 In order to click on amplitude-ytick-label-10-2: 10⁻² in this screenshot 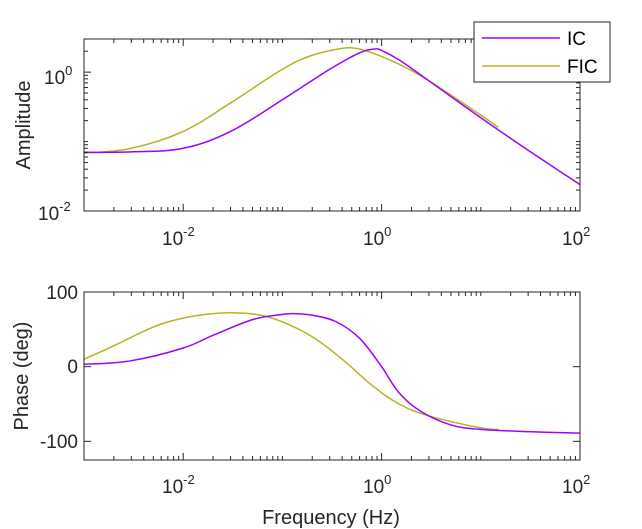, I will do `click(54, 212)`.